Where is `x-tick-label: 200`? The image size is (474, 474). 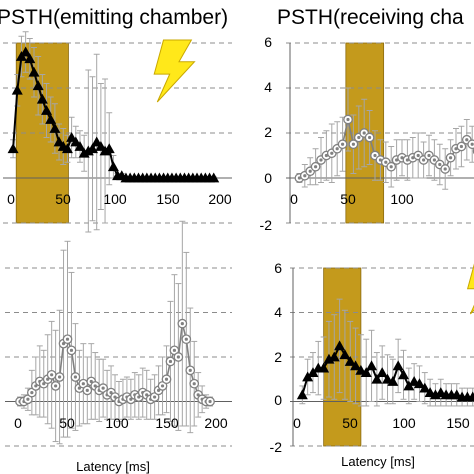 x-tick-label: 200 is located at coordinates (216, 423).